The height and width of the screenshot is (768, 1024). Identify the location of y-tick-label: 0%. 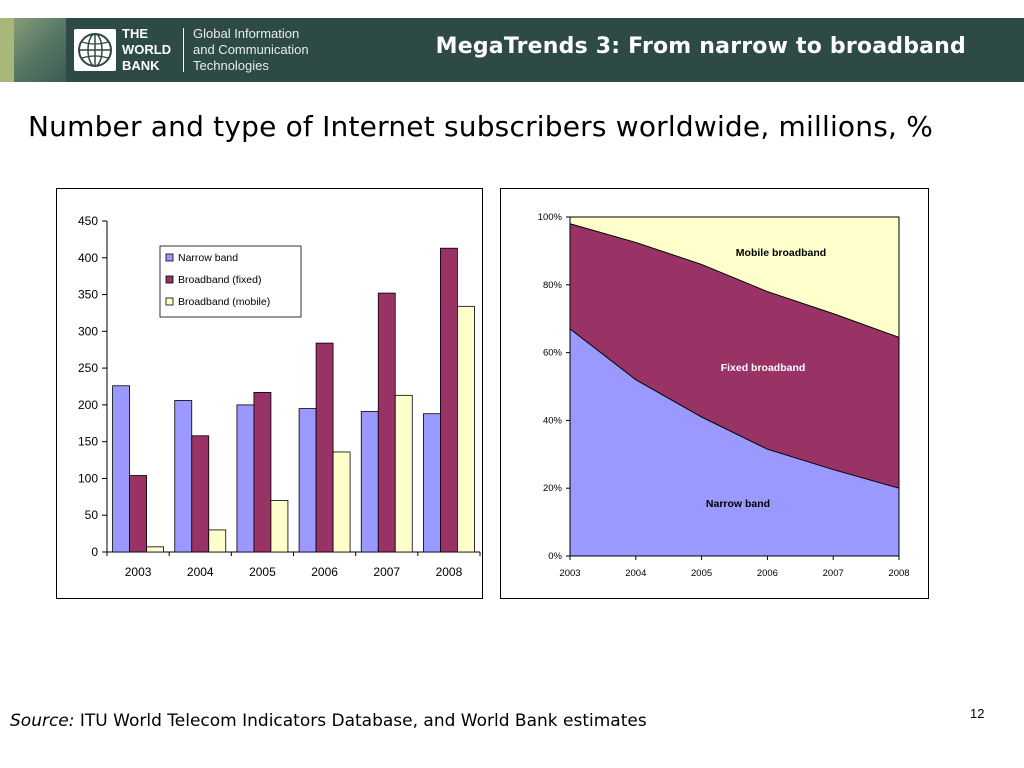
(555, 556).